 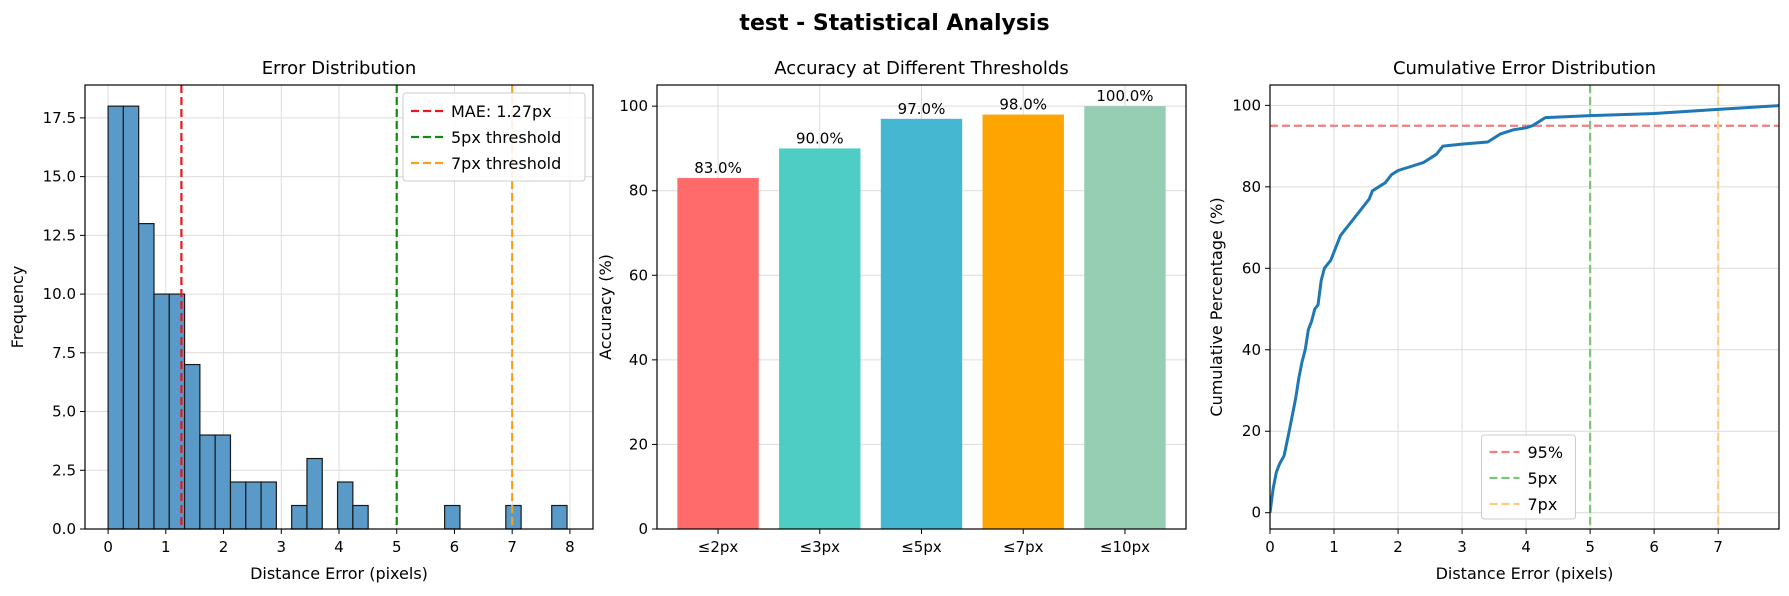 What do you see at coordinates (17, 307) in the screenshot?
I see `y-axis-label: Frequency` at bounding box center [17, 307].